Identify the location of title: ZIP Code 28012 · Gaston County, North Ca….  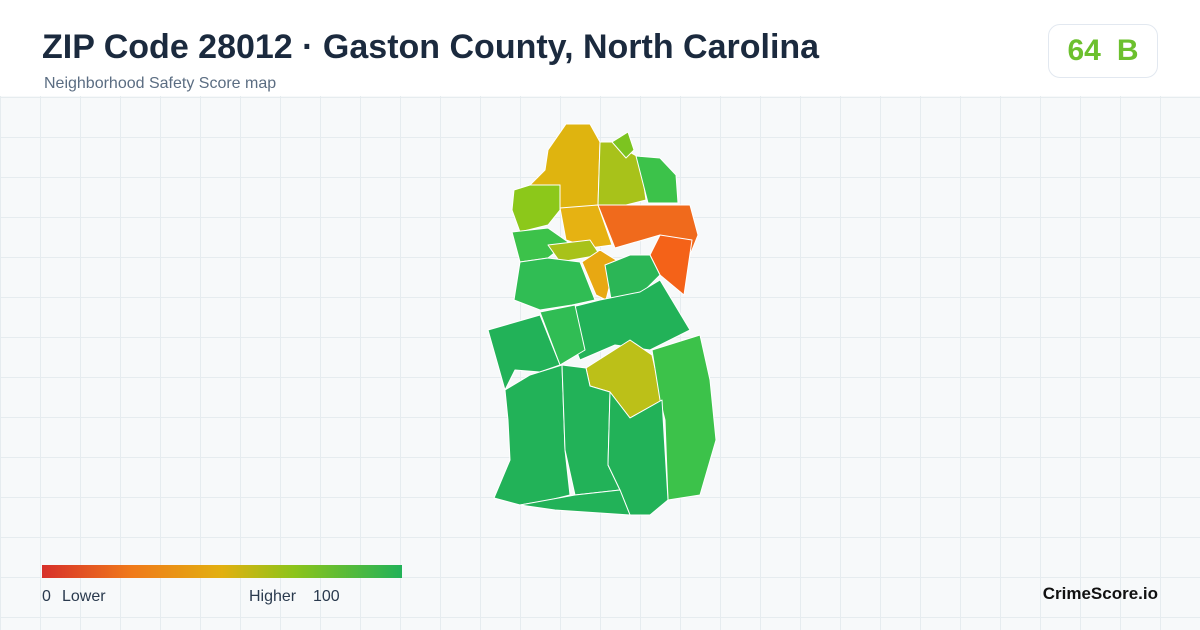
(431, 47).